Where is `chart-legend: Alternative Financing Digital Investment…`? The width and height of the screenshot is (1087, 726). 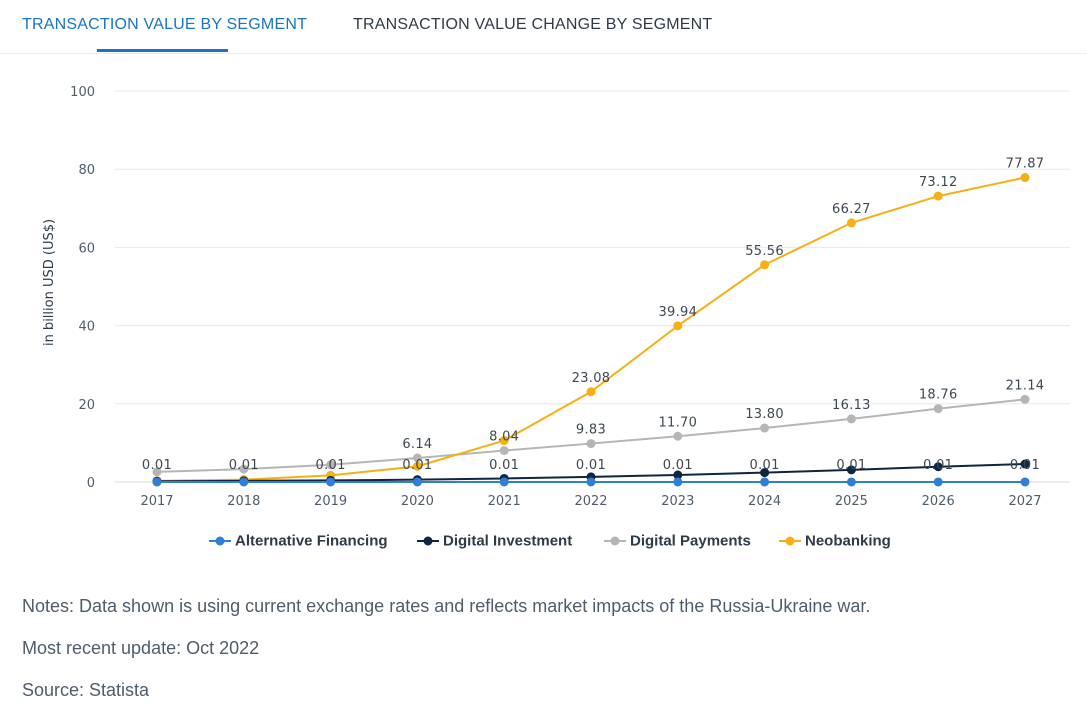
chart-legend: Alternative Financing Digital Investment… is located at coordinates (543, 543).